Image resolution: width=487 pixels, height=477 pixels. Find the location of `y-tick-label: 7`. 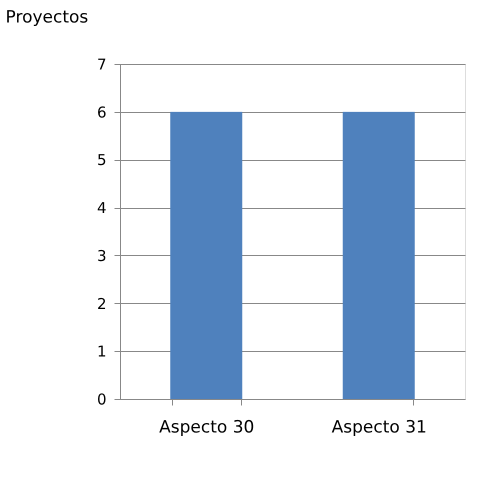

y-tick-label: 7 is located at coordinates (101, 65).